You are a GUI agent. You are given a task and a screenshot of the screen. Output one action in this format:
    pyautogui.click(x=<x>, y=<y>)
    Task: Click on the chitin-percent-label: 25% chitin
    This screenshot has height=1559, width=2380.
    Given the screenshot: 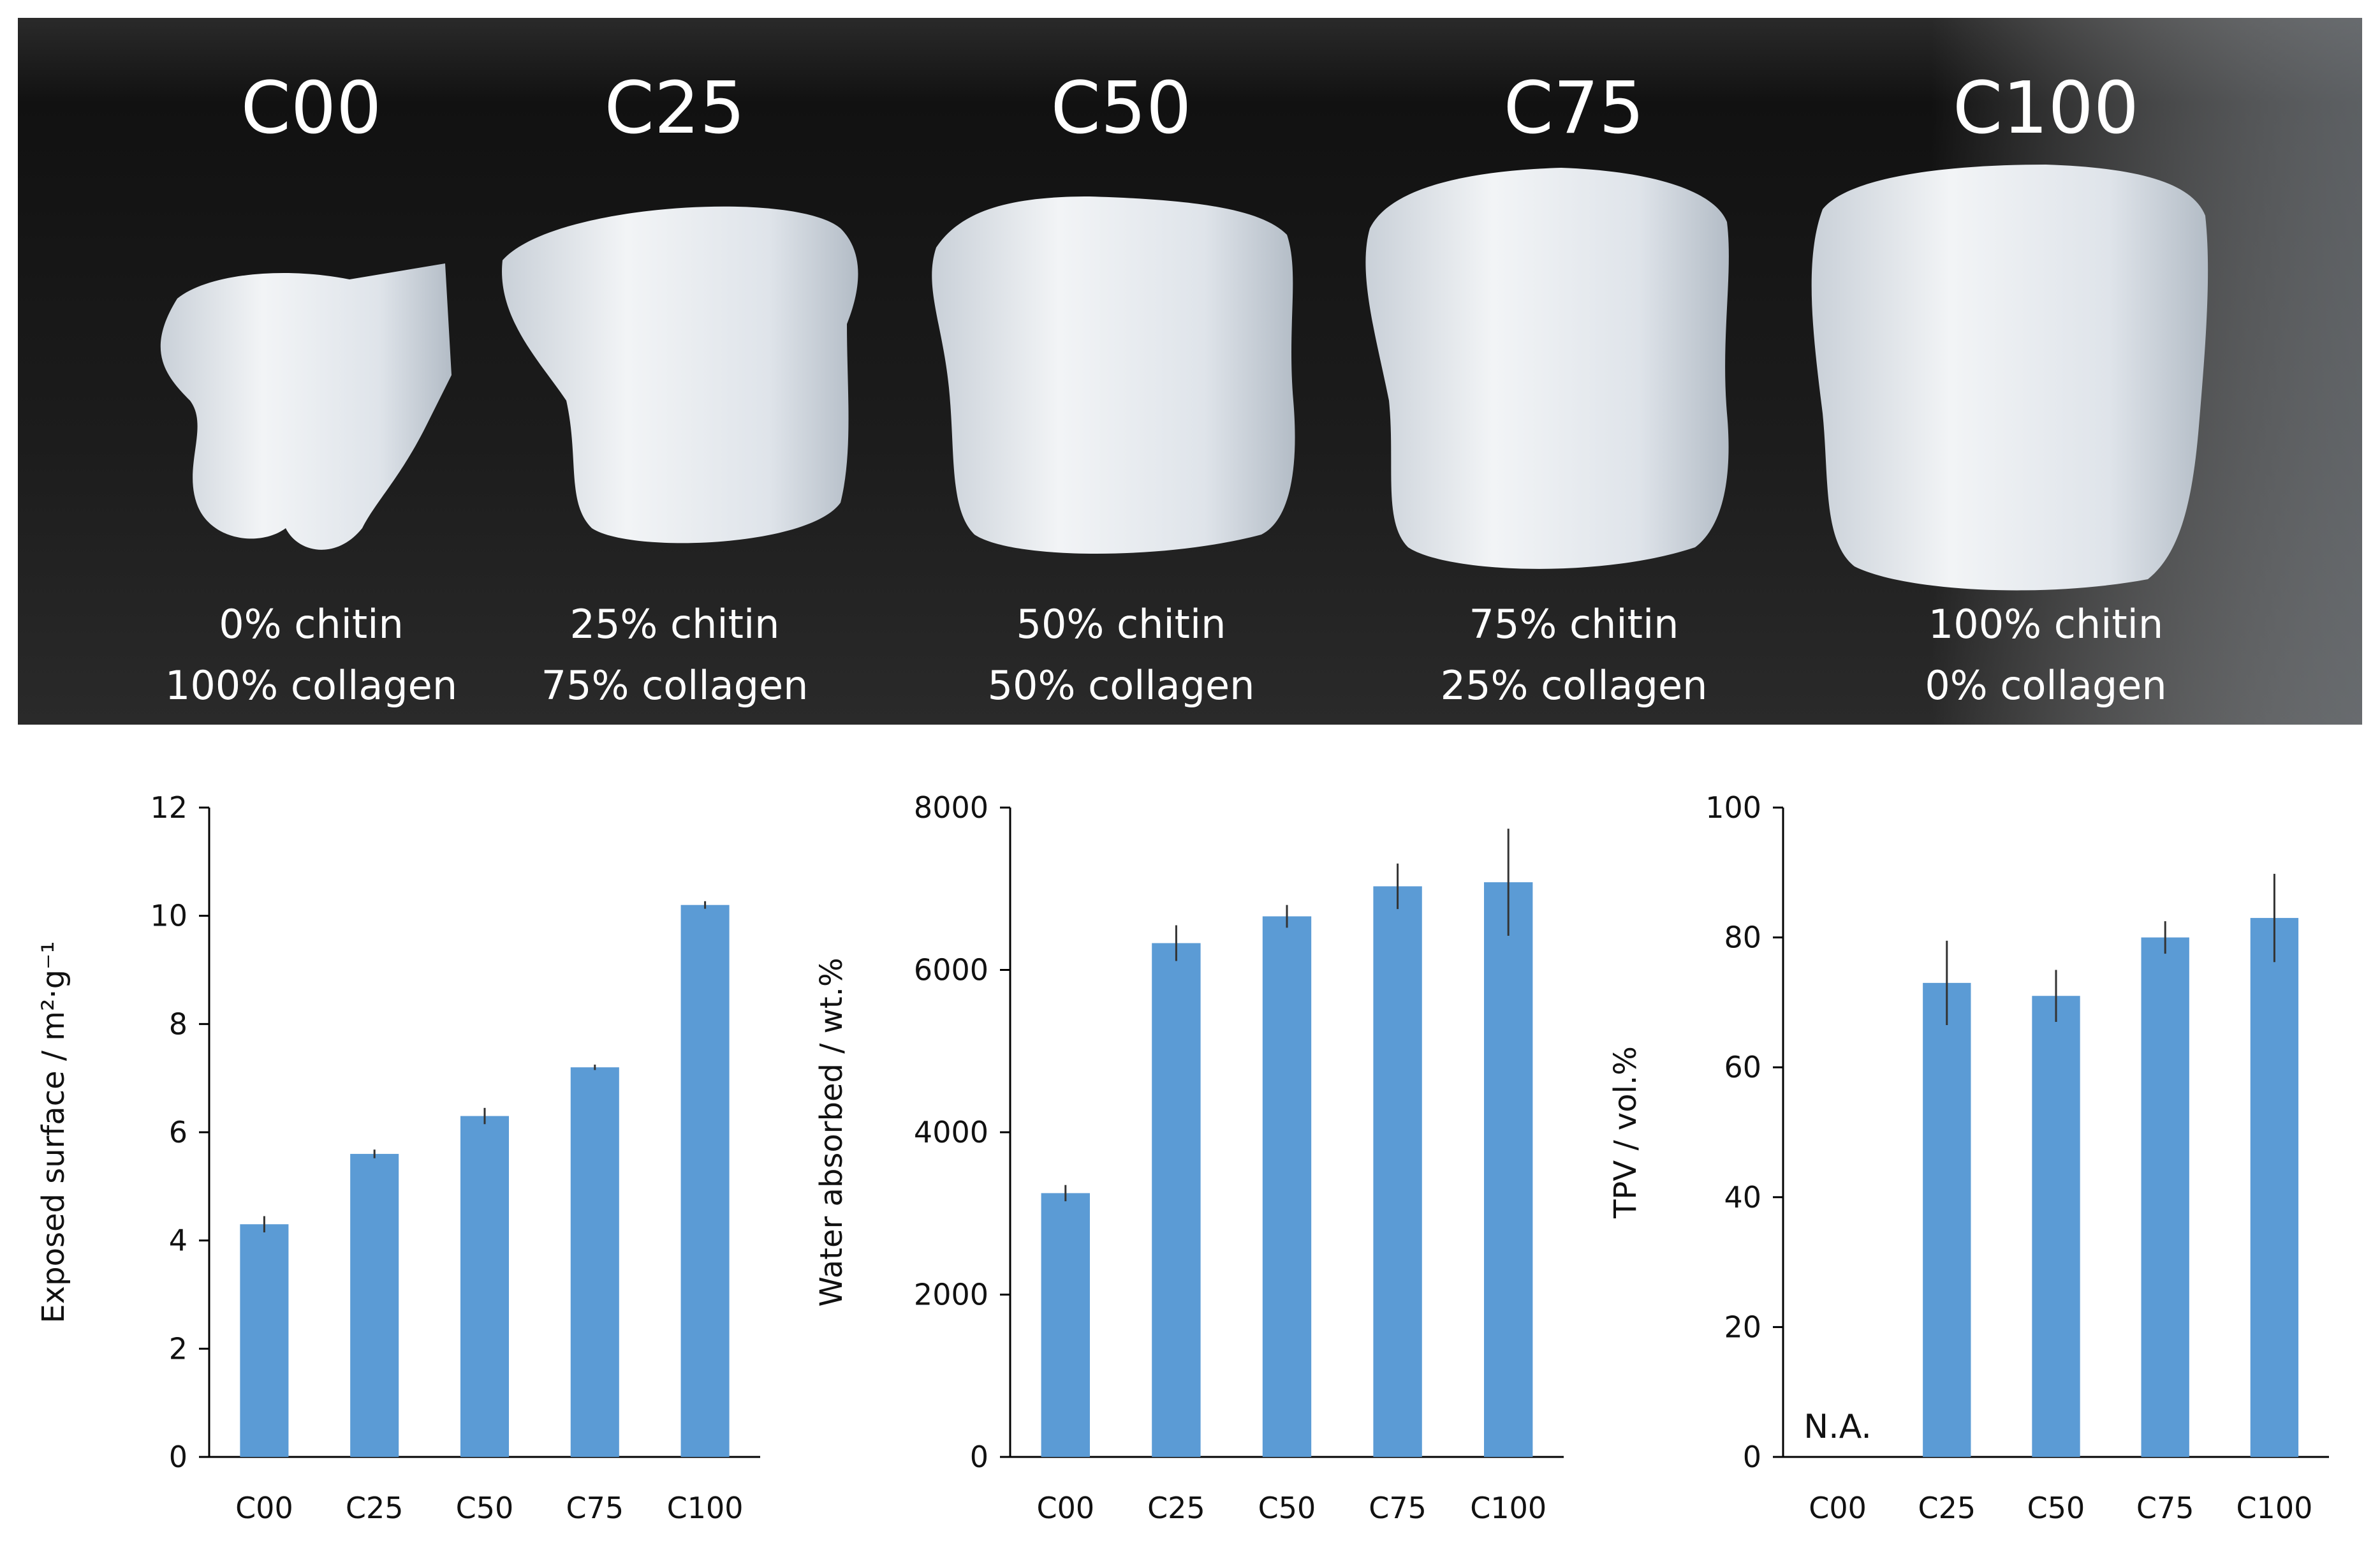 What is the action you would take?
    pyautogui.click(x=675, y=624)
    